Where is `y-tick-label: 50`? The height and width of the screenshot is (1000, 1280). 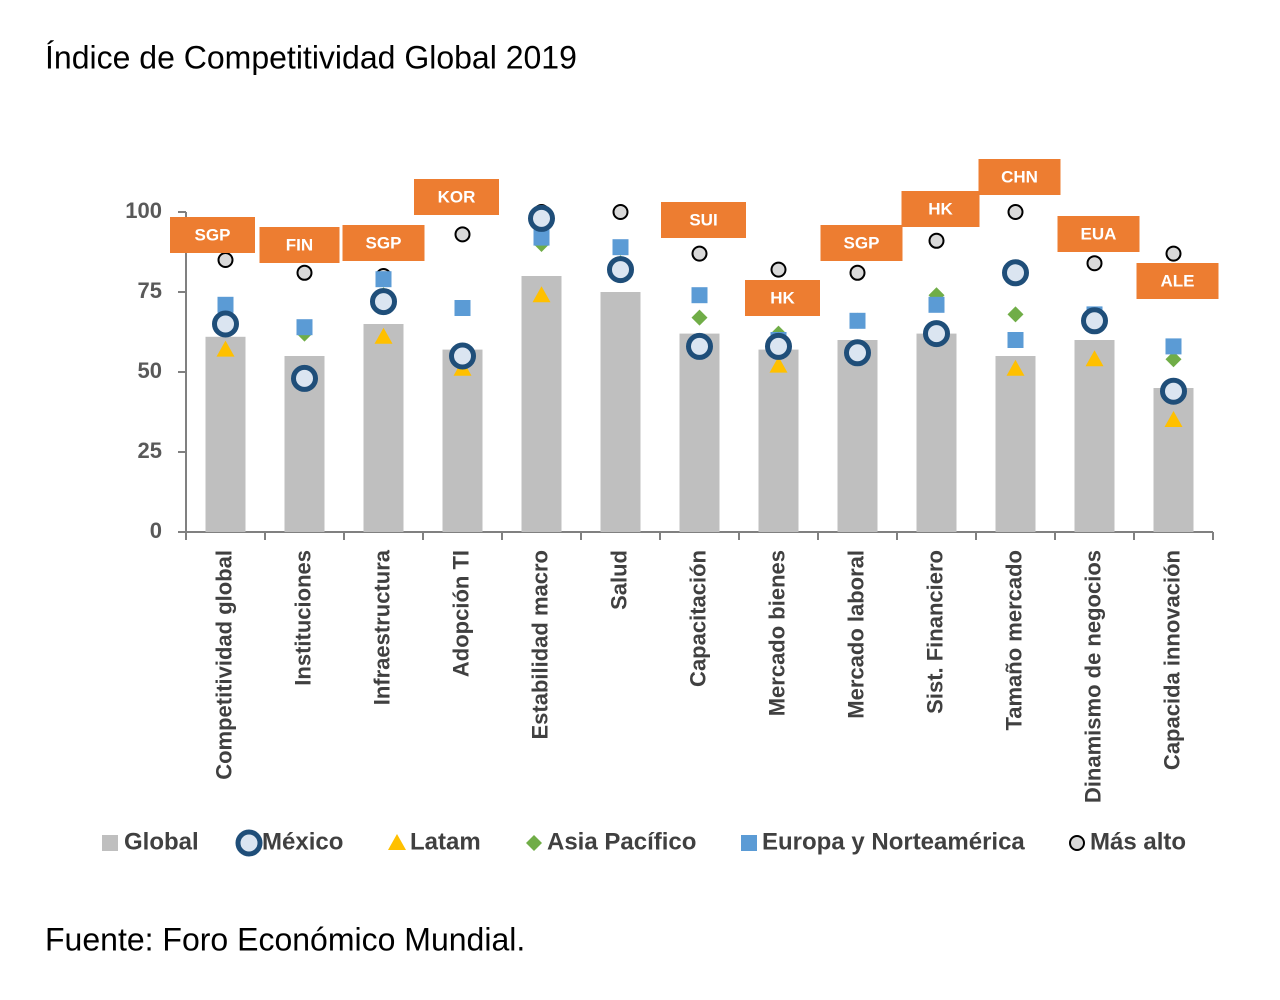 y-tick-label: 50 is located at coordinates (150, 370).